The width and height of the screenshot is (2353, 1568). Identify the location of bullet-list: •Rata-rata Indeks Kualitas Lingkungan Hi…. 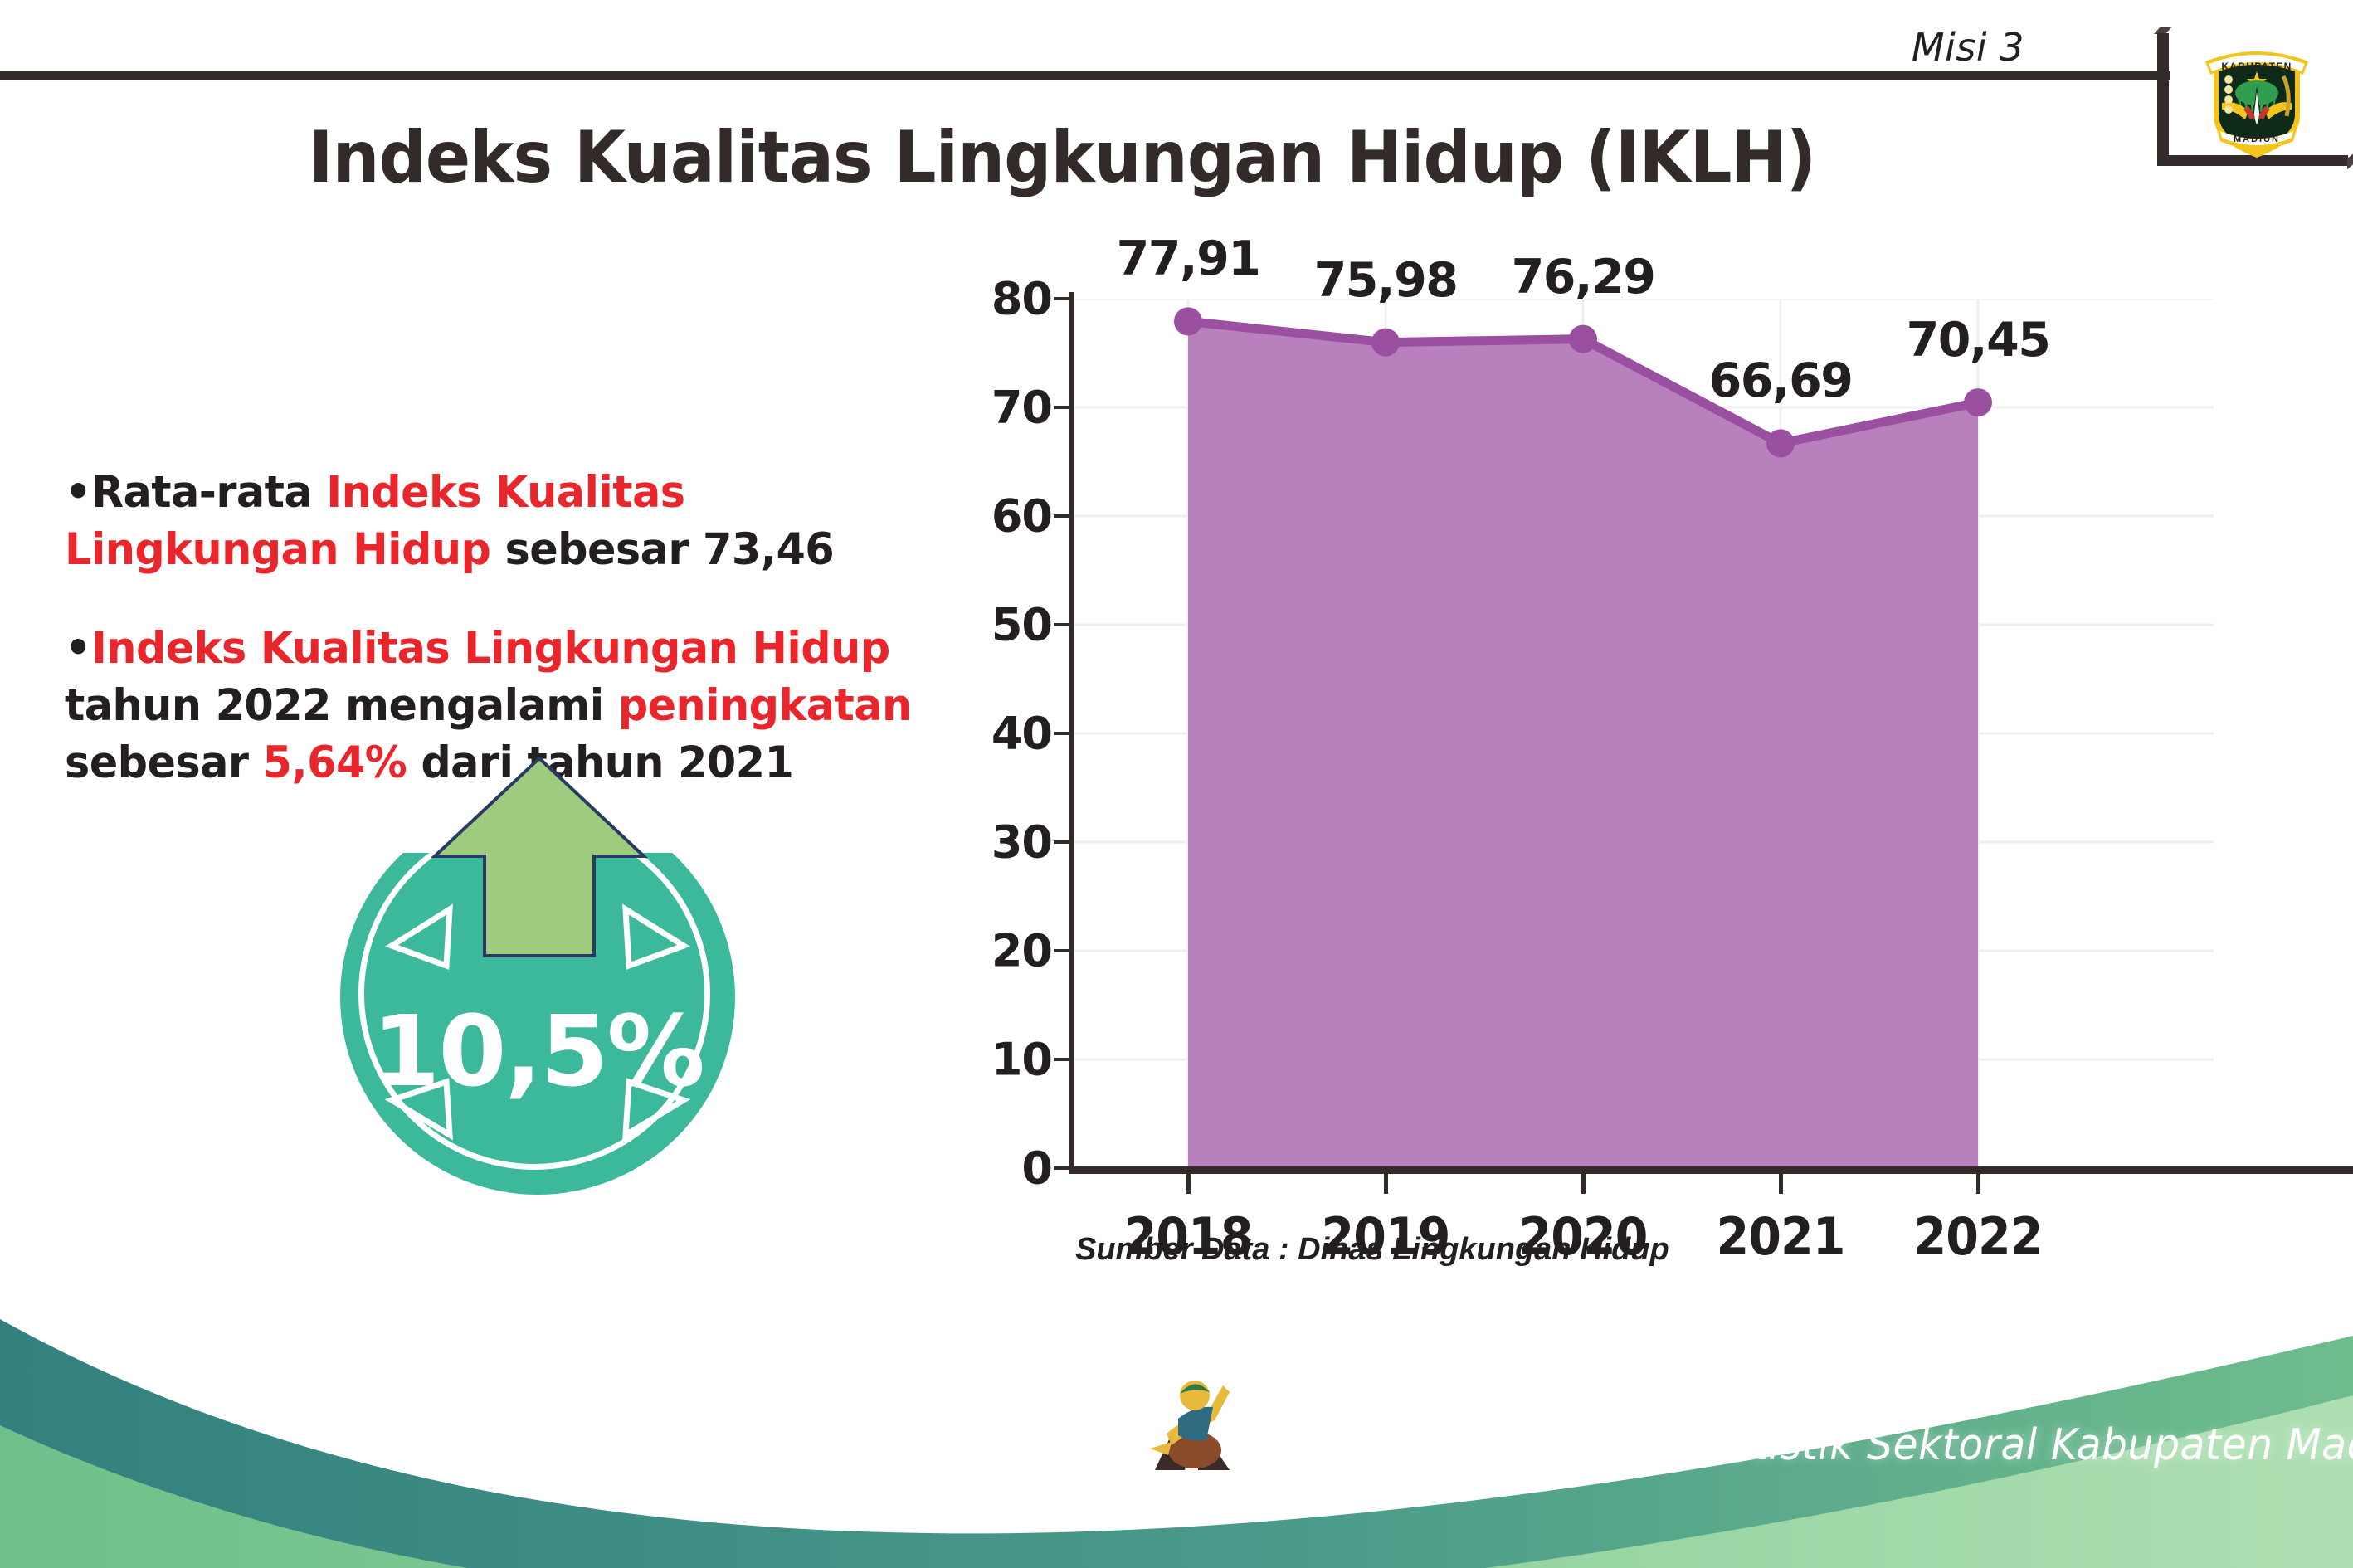
(529, 628).